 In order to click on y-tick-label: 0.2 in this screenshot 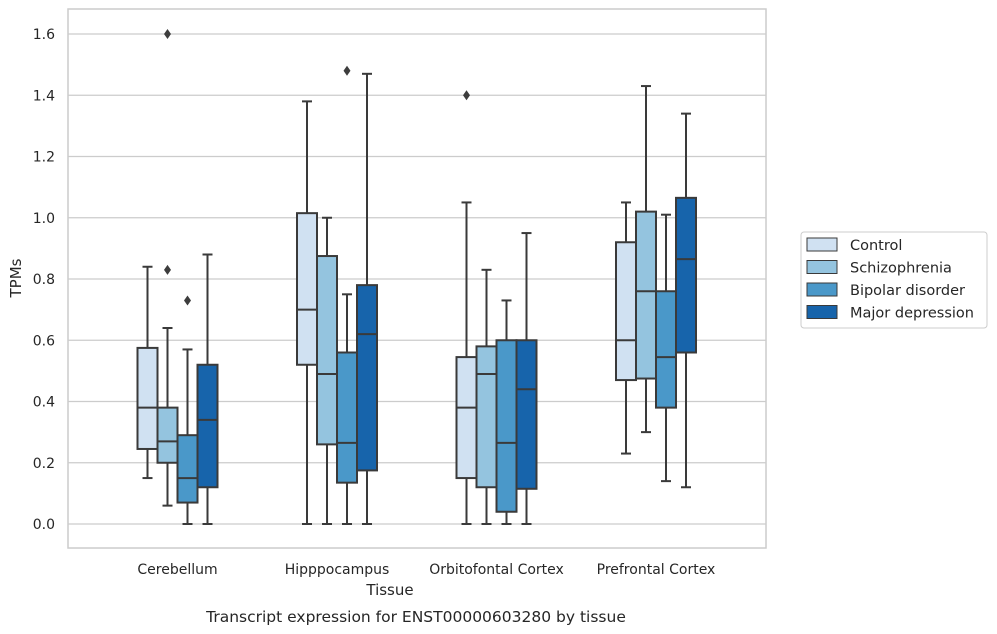, I will do `click(44, 464)`.